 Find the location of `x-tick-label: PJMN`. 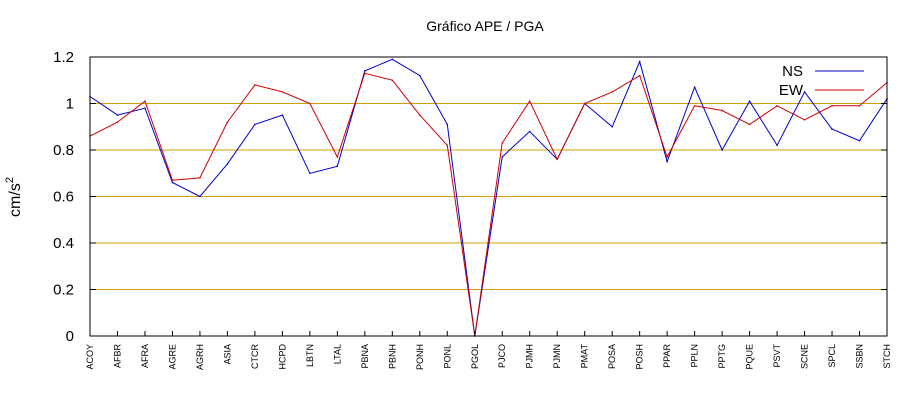

x-tick-label: PJMN is located at coordinates (557, 356).